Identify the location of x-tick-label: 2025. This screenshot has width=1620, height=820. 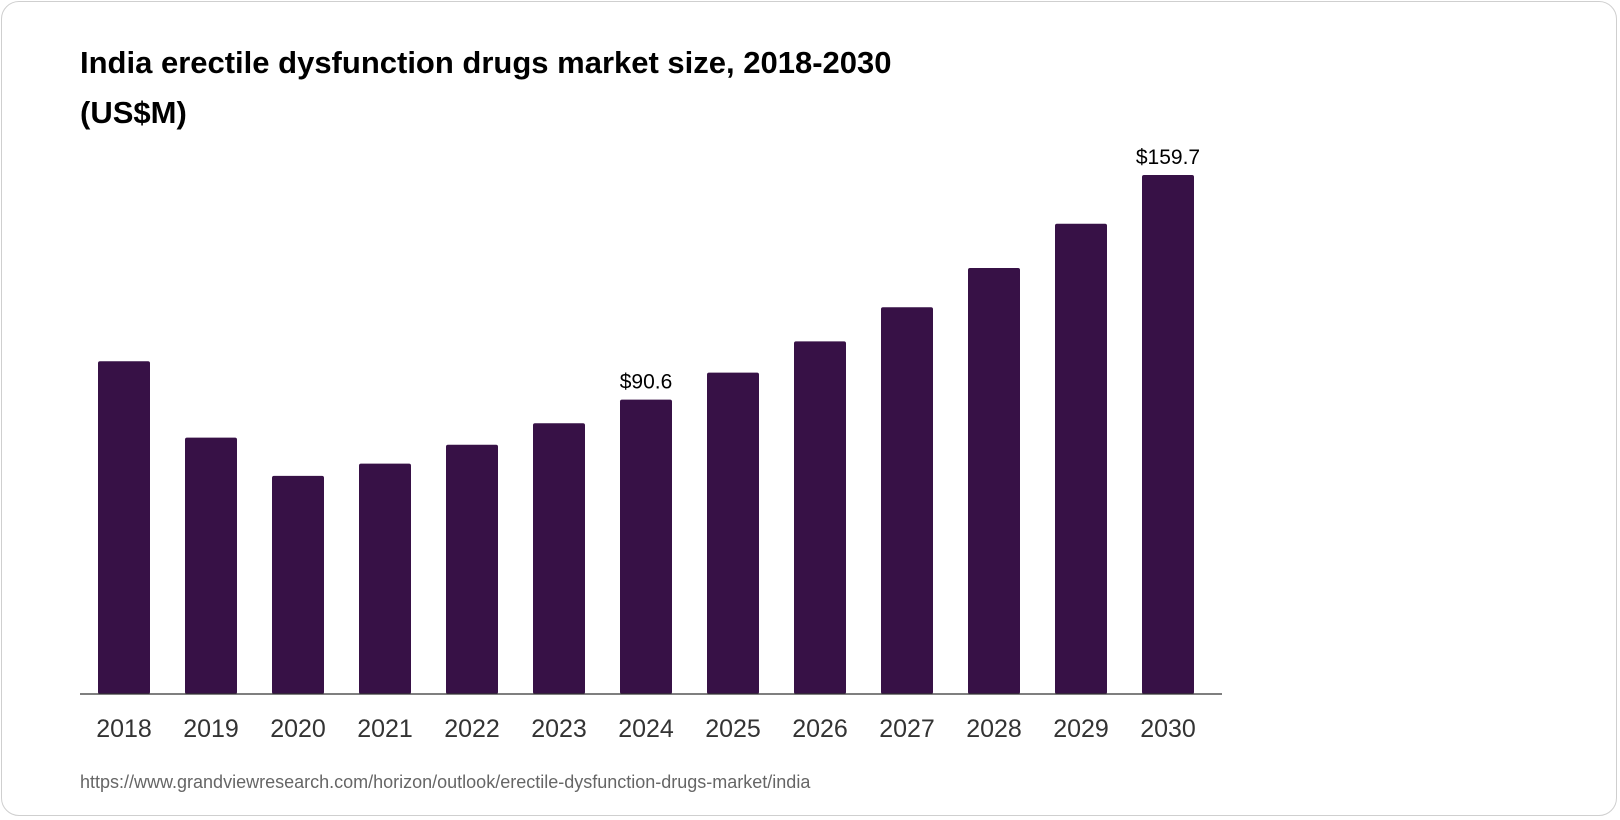
(733, 729).